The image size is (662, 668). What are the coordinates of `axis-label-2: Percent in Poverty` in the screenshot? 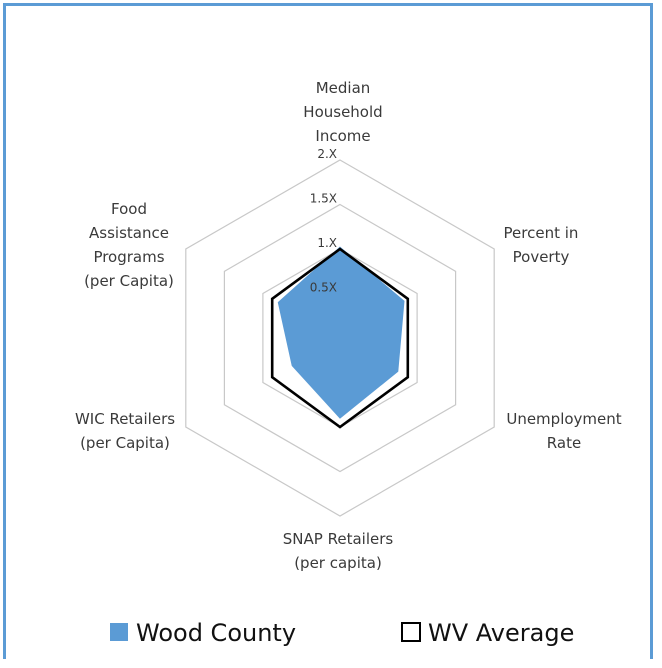 It's located at (541, 245).